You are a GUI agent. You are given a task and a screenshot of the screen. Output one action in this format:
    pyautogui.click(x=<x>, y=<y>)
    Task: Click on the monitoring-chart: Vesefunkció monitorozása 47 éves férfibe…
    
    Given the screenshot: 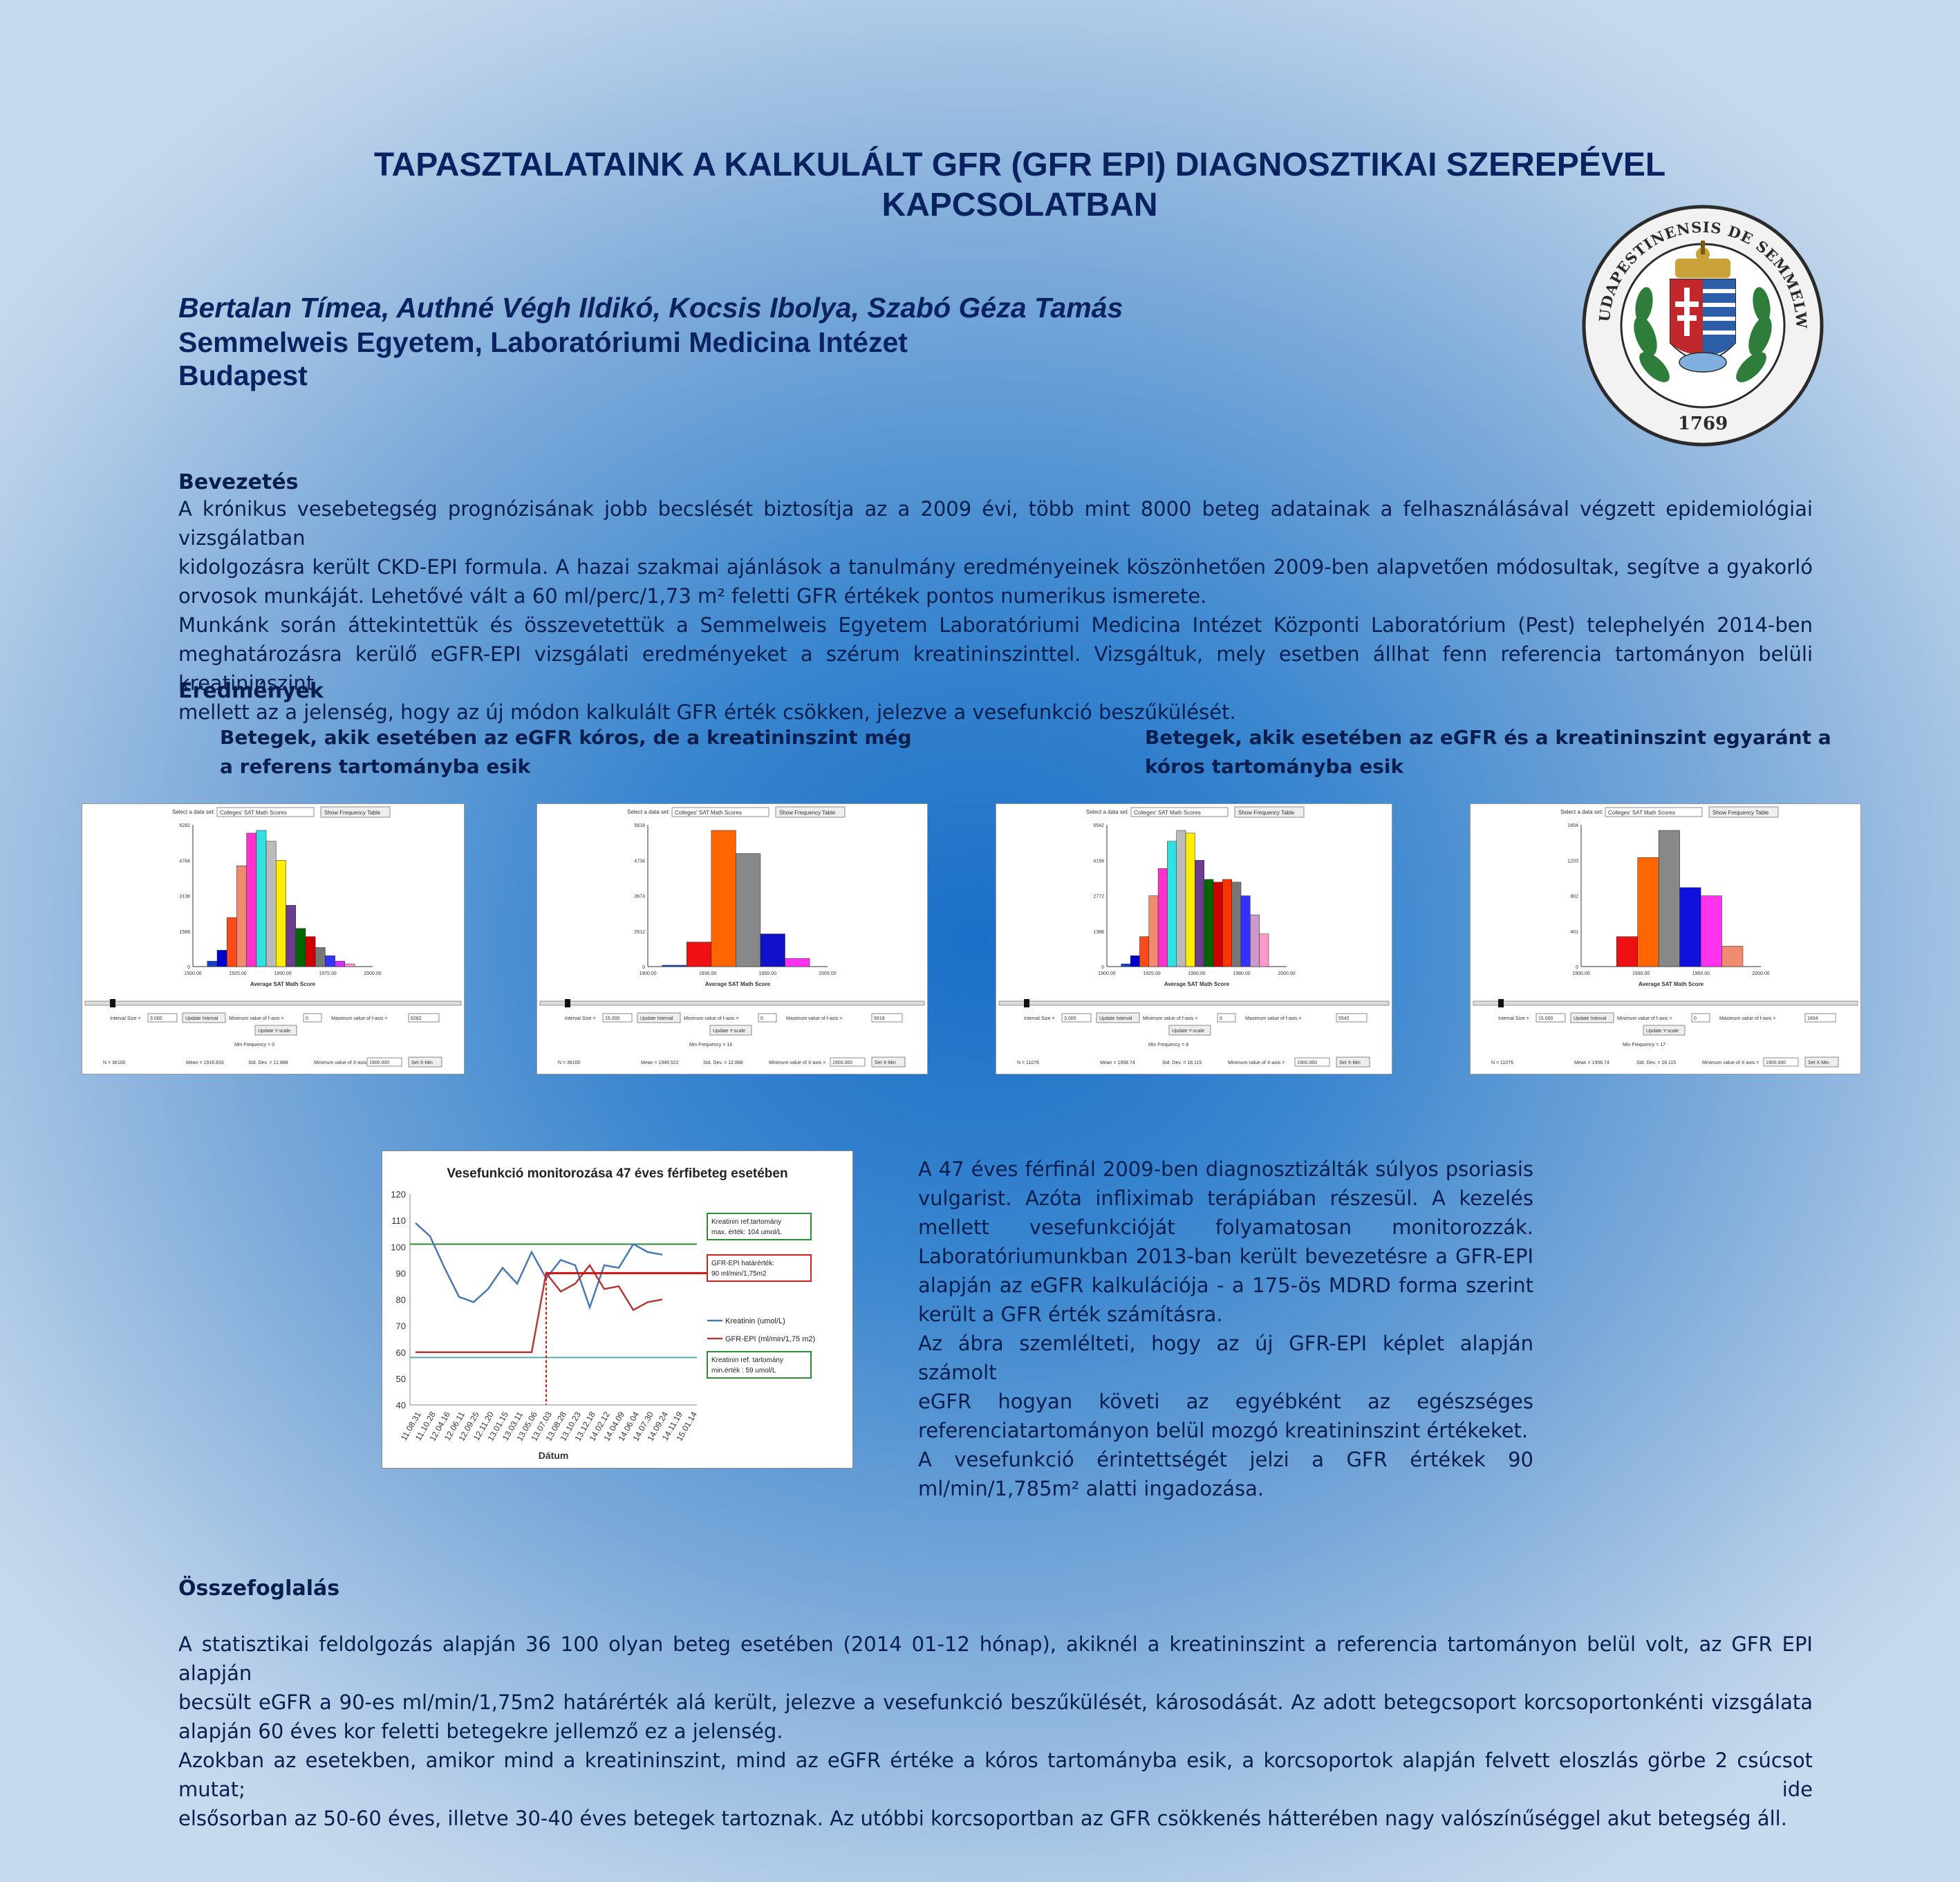 What is the action you would take?
    pyautogui.click(x=617, y=1310)
    